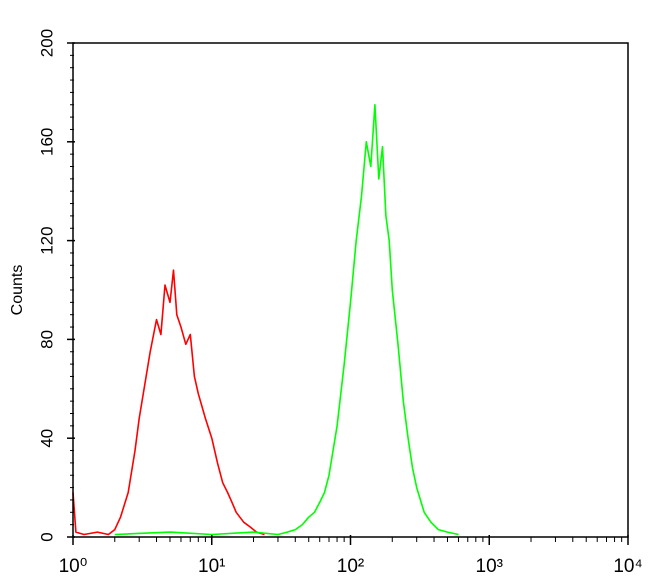 The width and height of the screenshot is (650, 585). What do you see at coordinates (17, 290) in the screenshot?
I see `y-axis-label: Counts` at bounding box center [17, 290].